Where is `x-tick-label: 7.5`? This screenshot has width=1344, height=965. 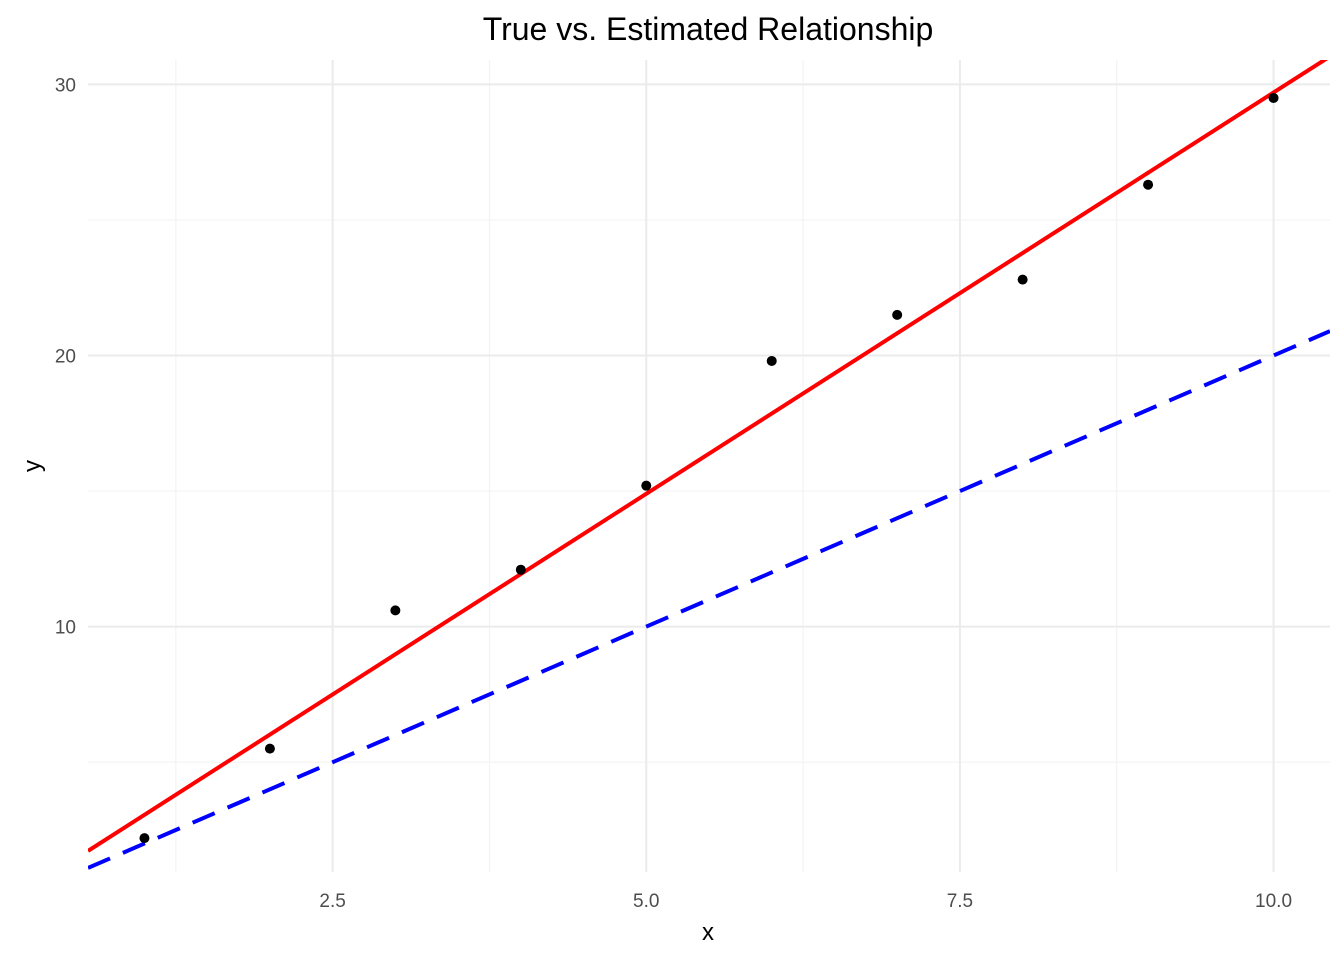
x-tick-label: 7.5 is located at coordinates (960, 901).